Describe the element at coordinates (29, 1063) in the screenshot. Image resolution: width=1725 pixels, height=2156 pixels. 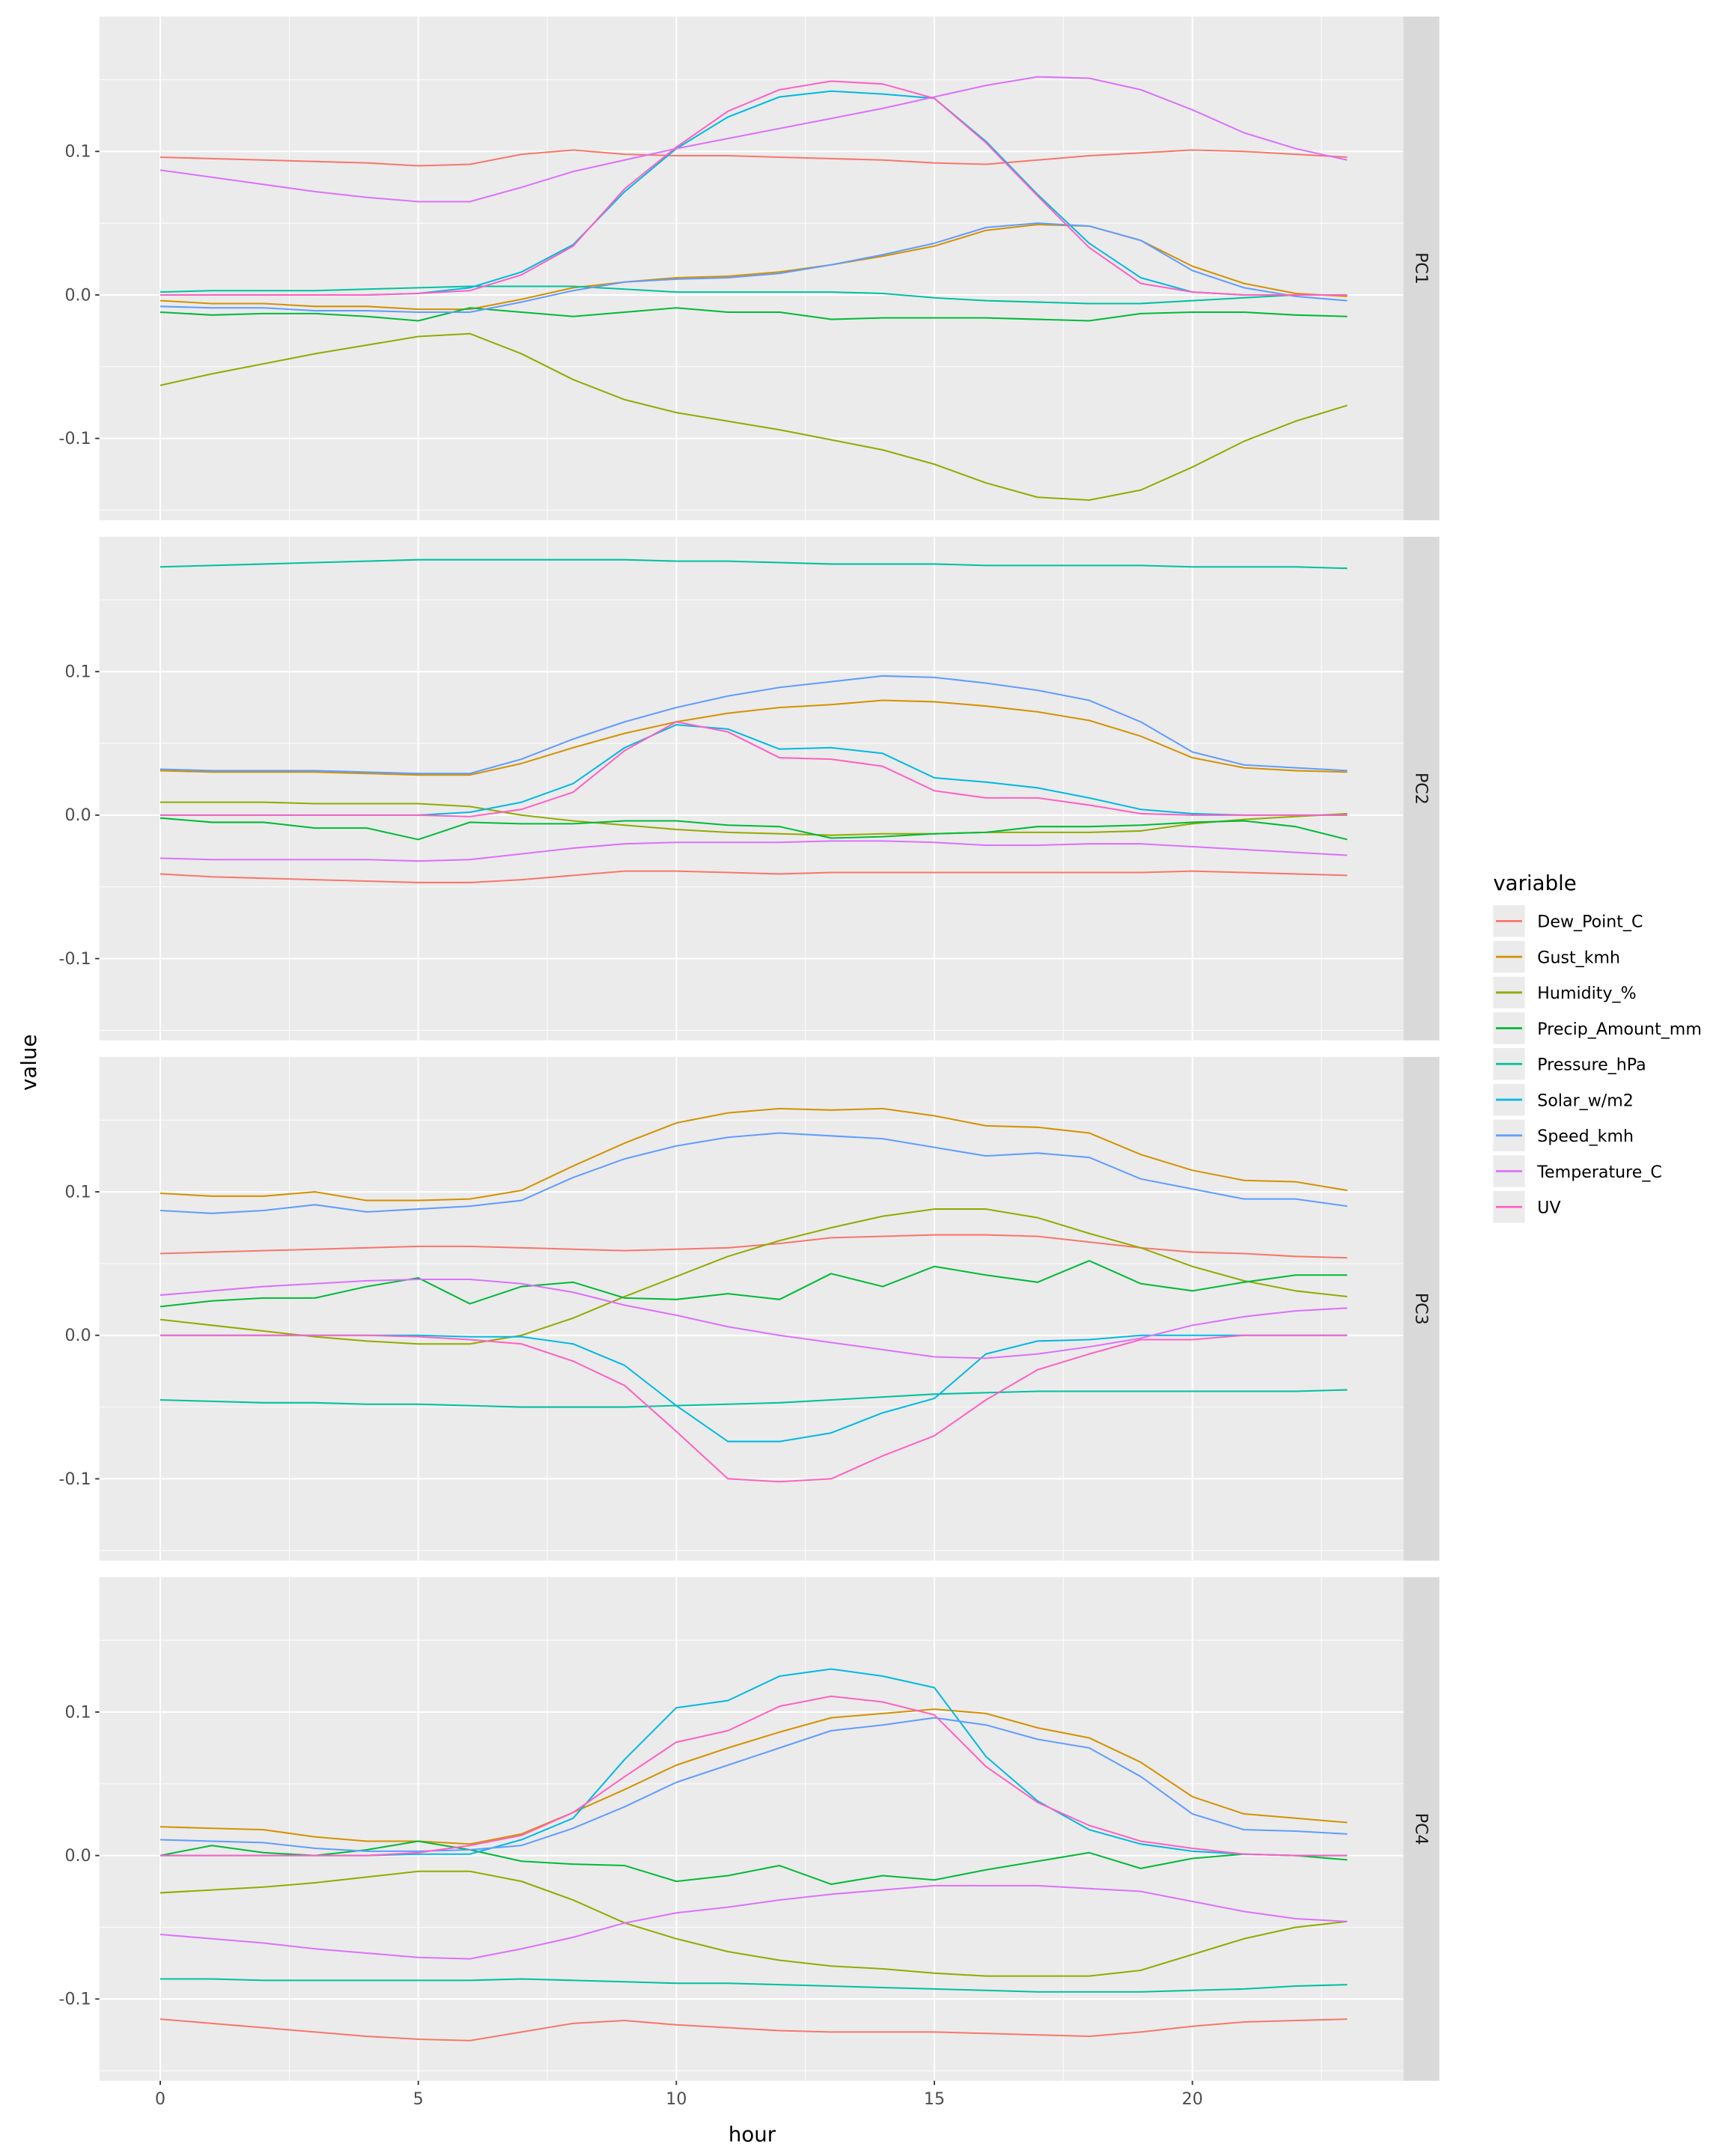
I see `y-axis-title: value` at that location.